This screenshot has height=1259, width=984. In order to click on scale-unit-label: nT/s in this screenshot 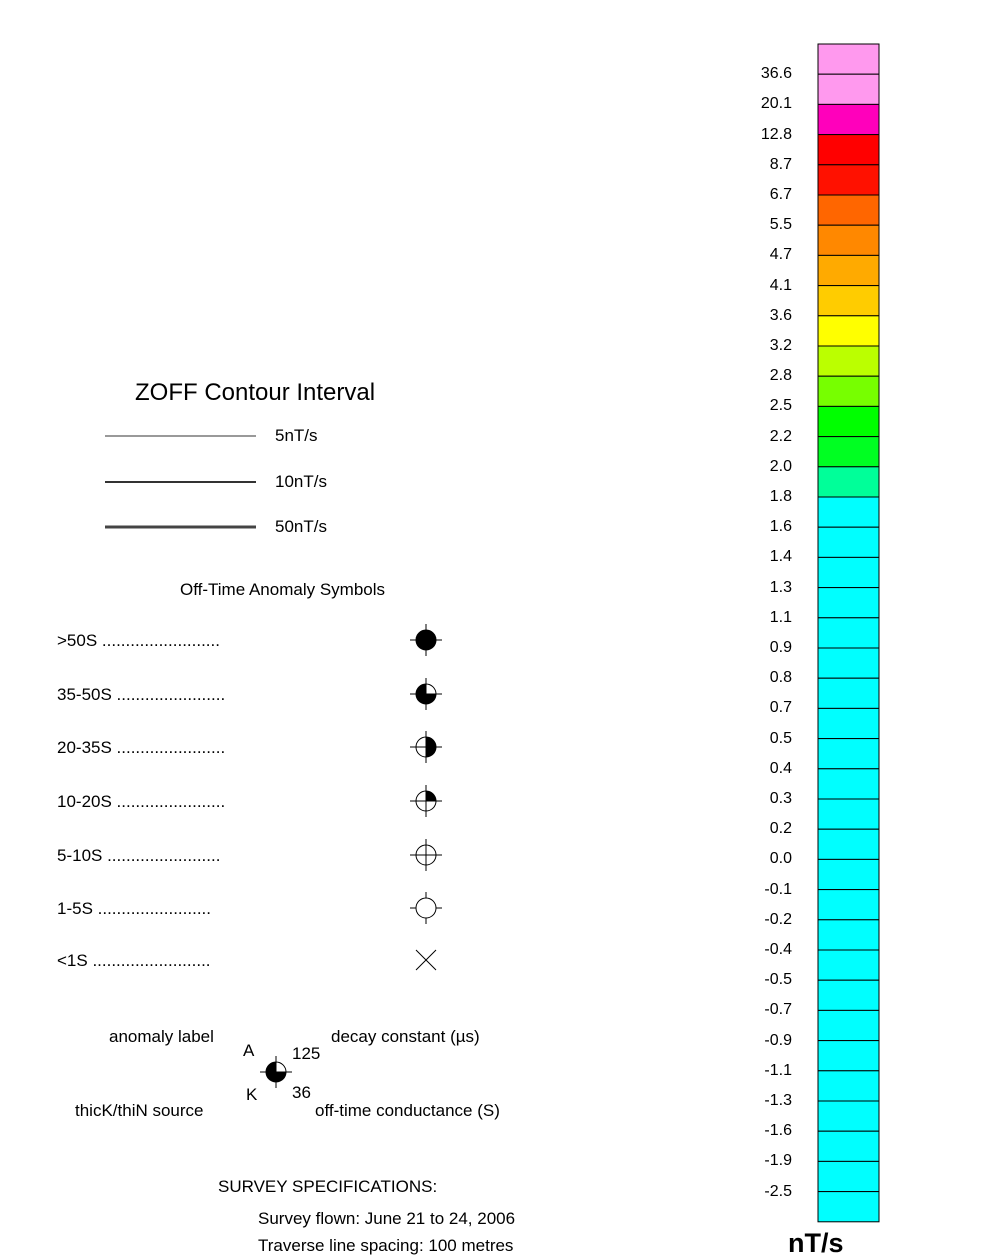, I will do `click(816, 1243)`.